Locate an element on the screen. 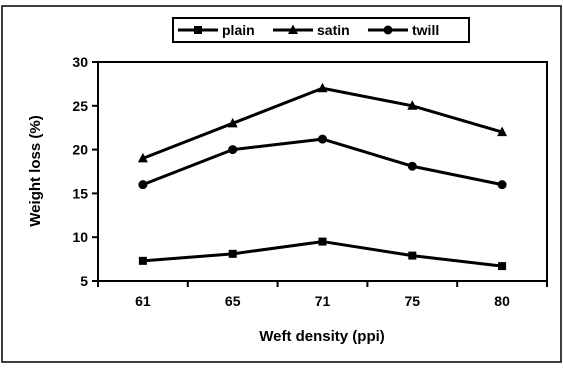 This screenshot has height=368, width=563. x-tick-label: 71 is located at coordinates (323, 301).